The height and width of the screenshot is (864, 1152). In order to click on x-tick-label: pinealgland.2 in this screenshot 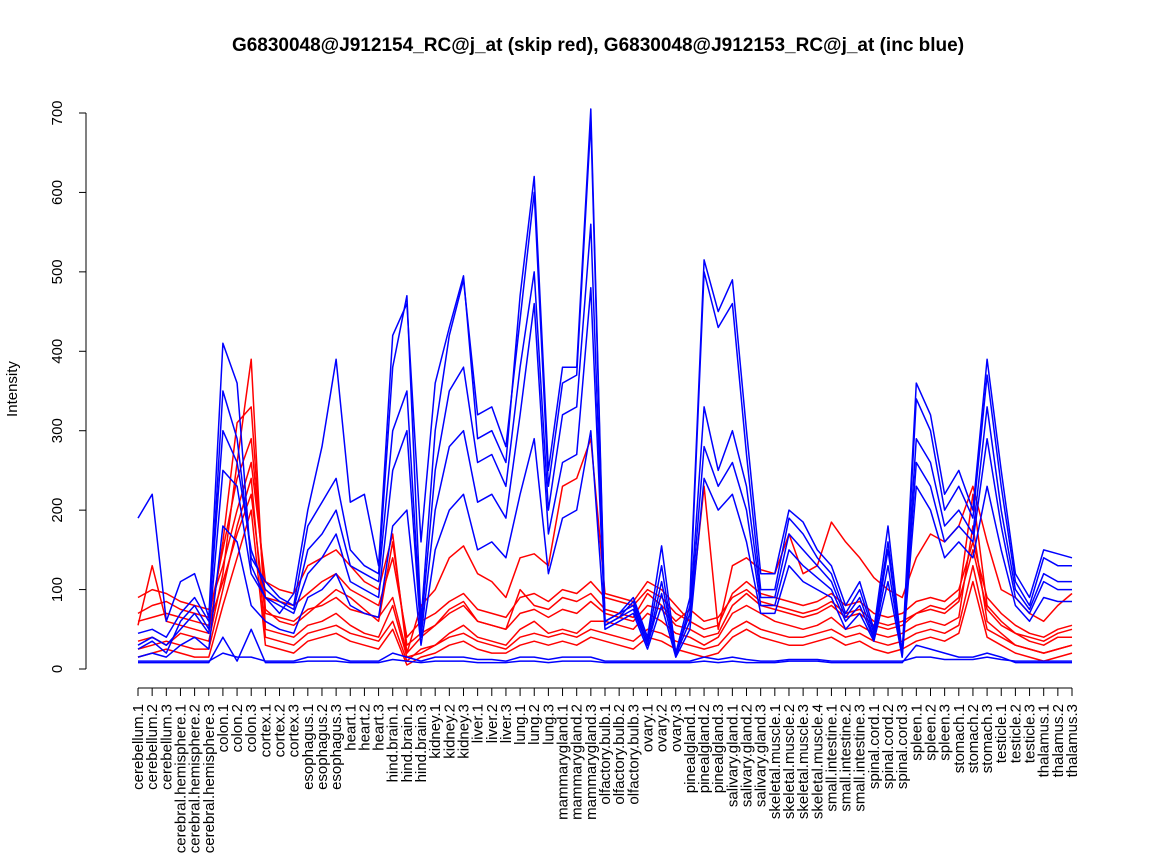, I will do `click(704, 748)`.